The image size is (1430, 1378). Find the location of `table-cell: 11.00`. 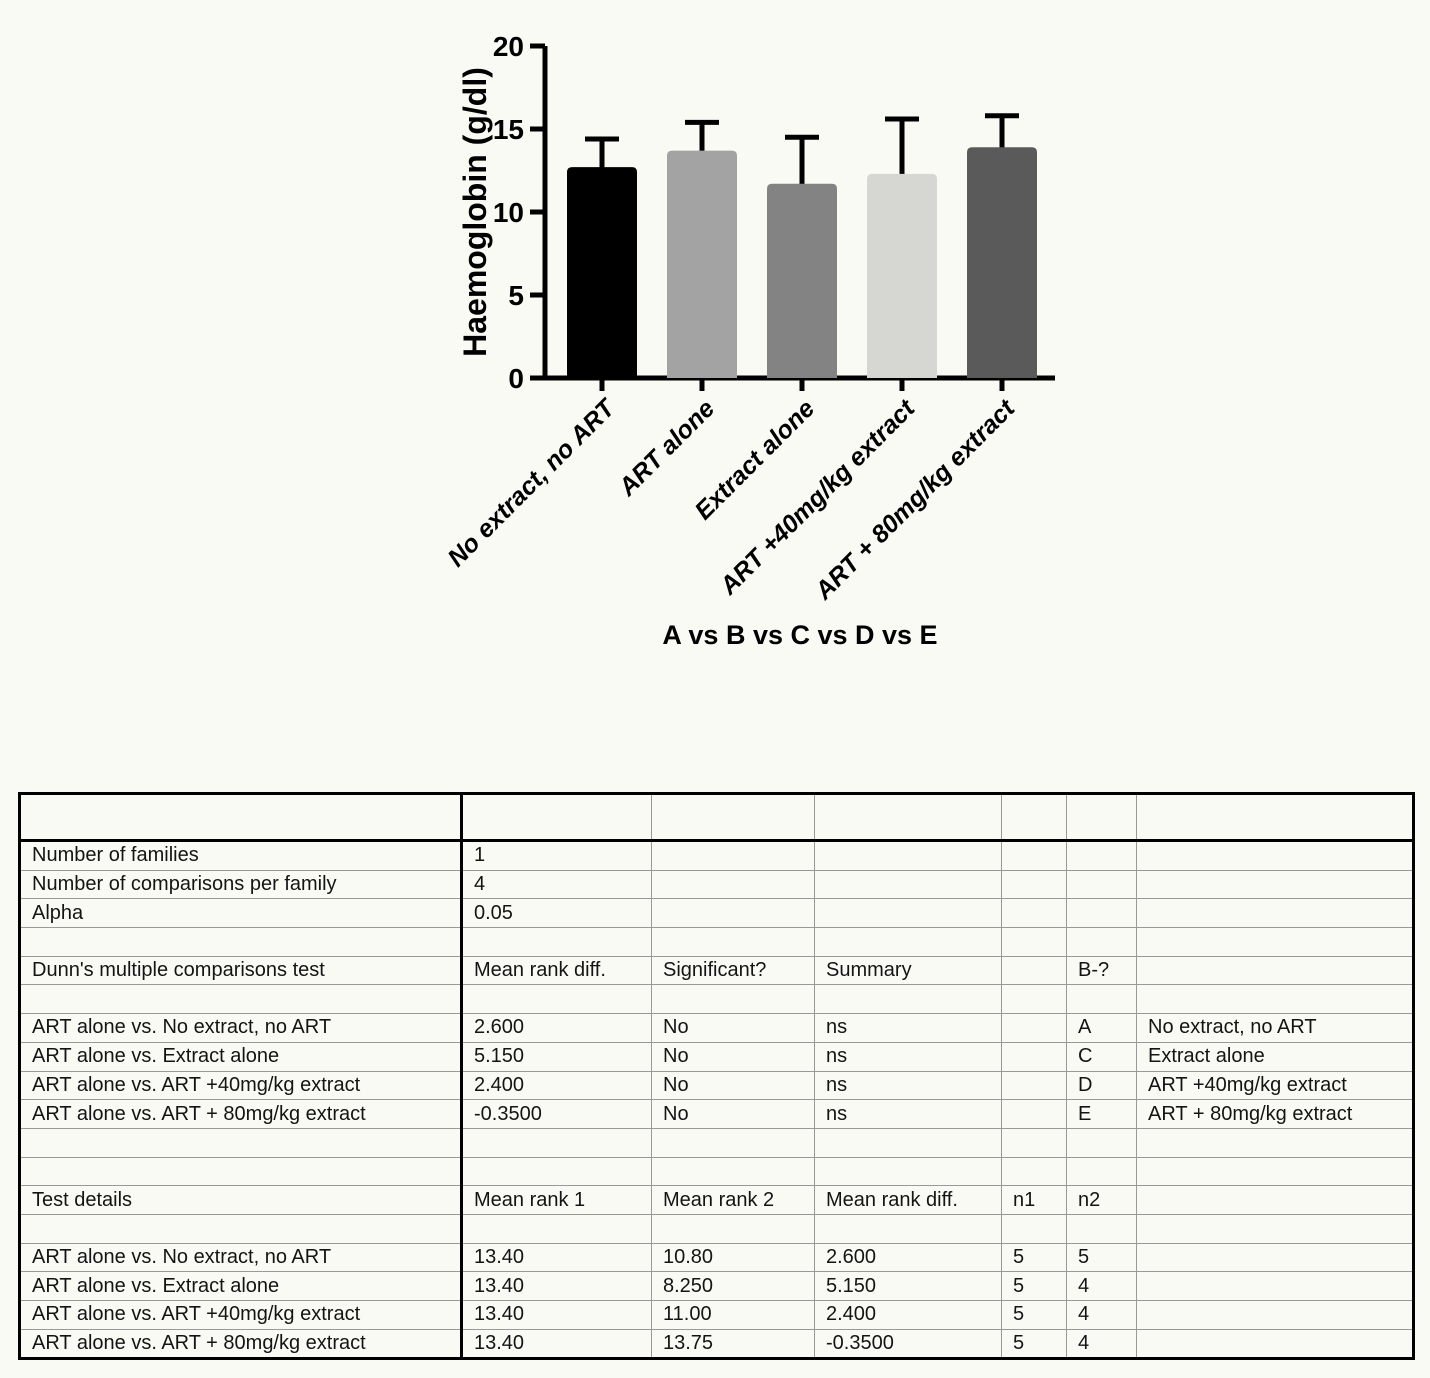

table-cell: 11.00 is located at coordinates (733, 1315).